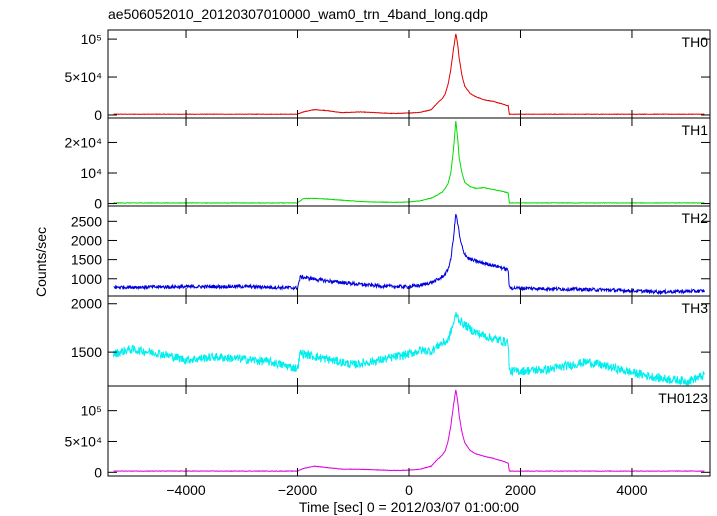 The width and height of the screenshot is (717, 516). Describe the element at coordinates (683, 398) in the screenshot. I see `panel-label: TH0123` at that location.